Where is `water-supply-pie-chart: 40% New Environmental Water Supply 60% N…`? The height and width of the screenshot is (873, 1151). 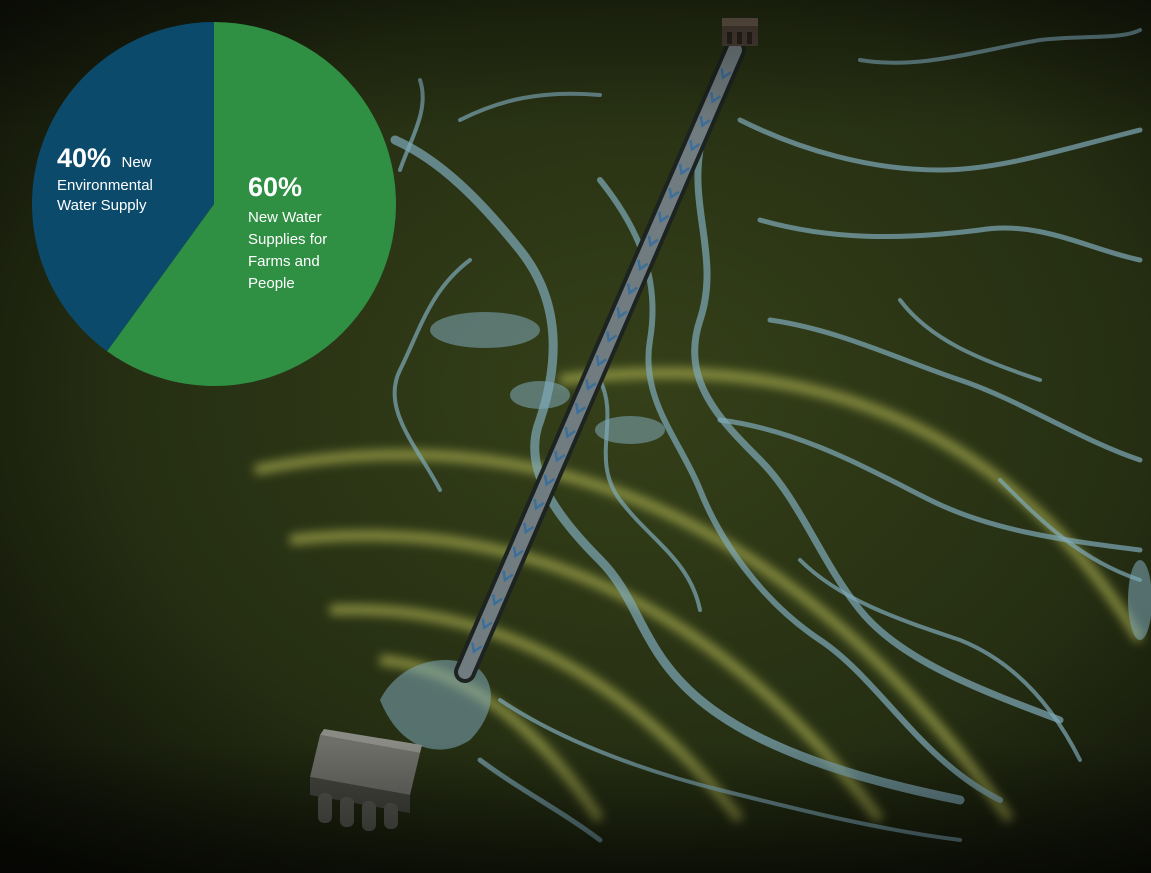 water-supply-pie-chart: 40% New Environmental Water Supply 60% N… is located at coordinates (214, 204).